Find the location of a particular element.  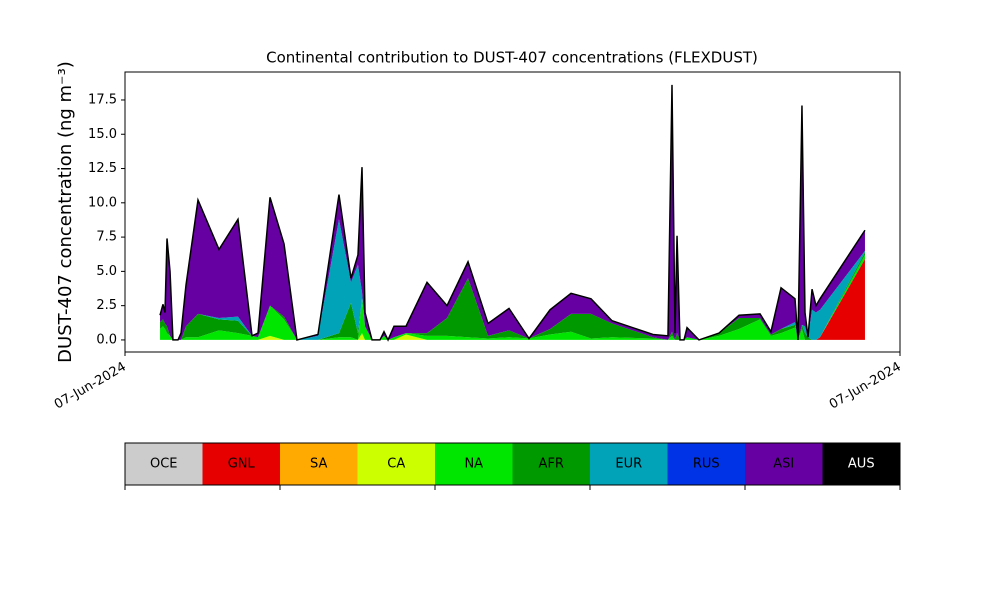

y-tick-label: 5.0 is located at coordinates (106, 271).